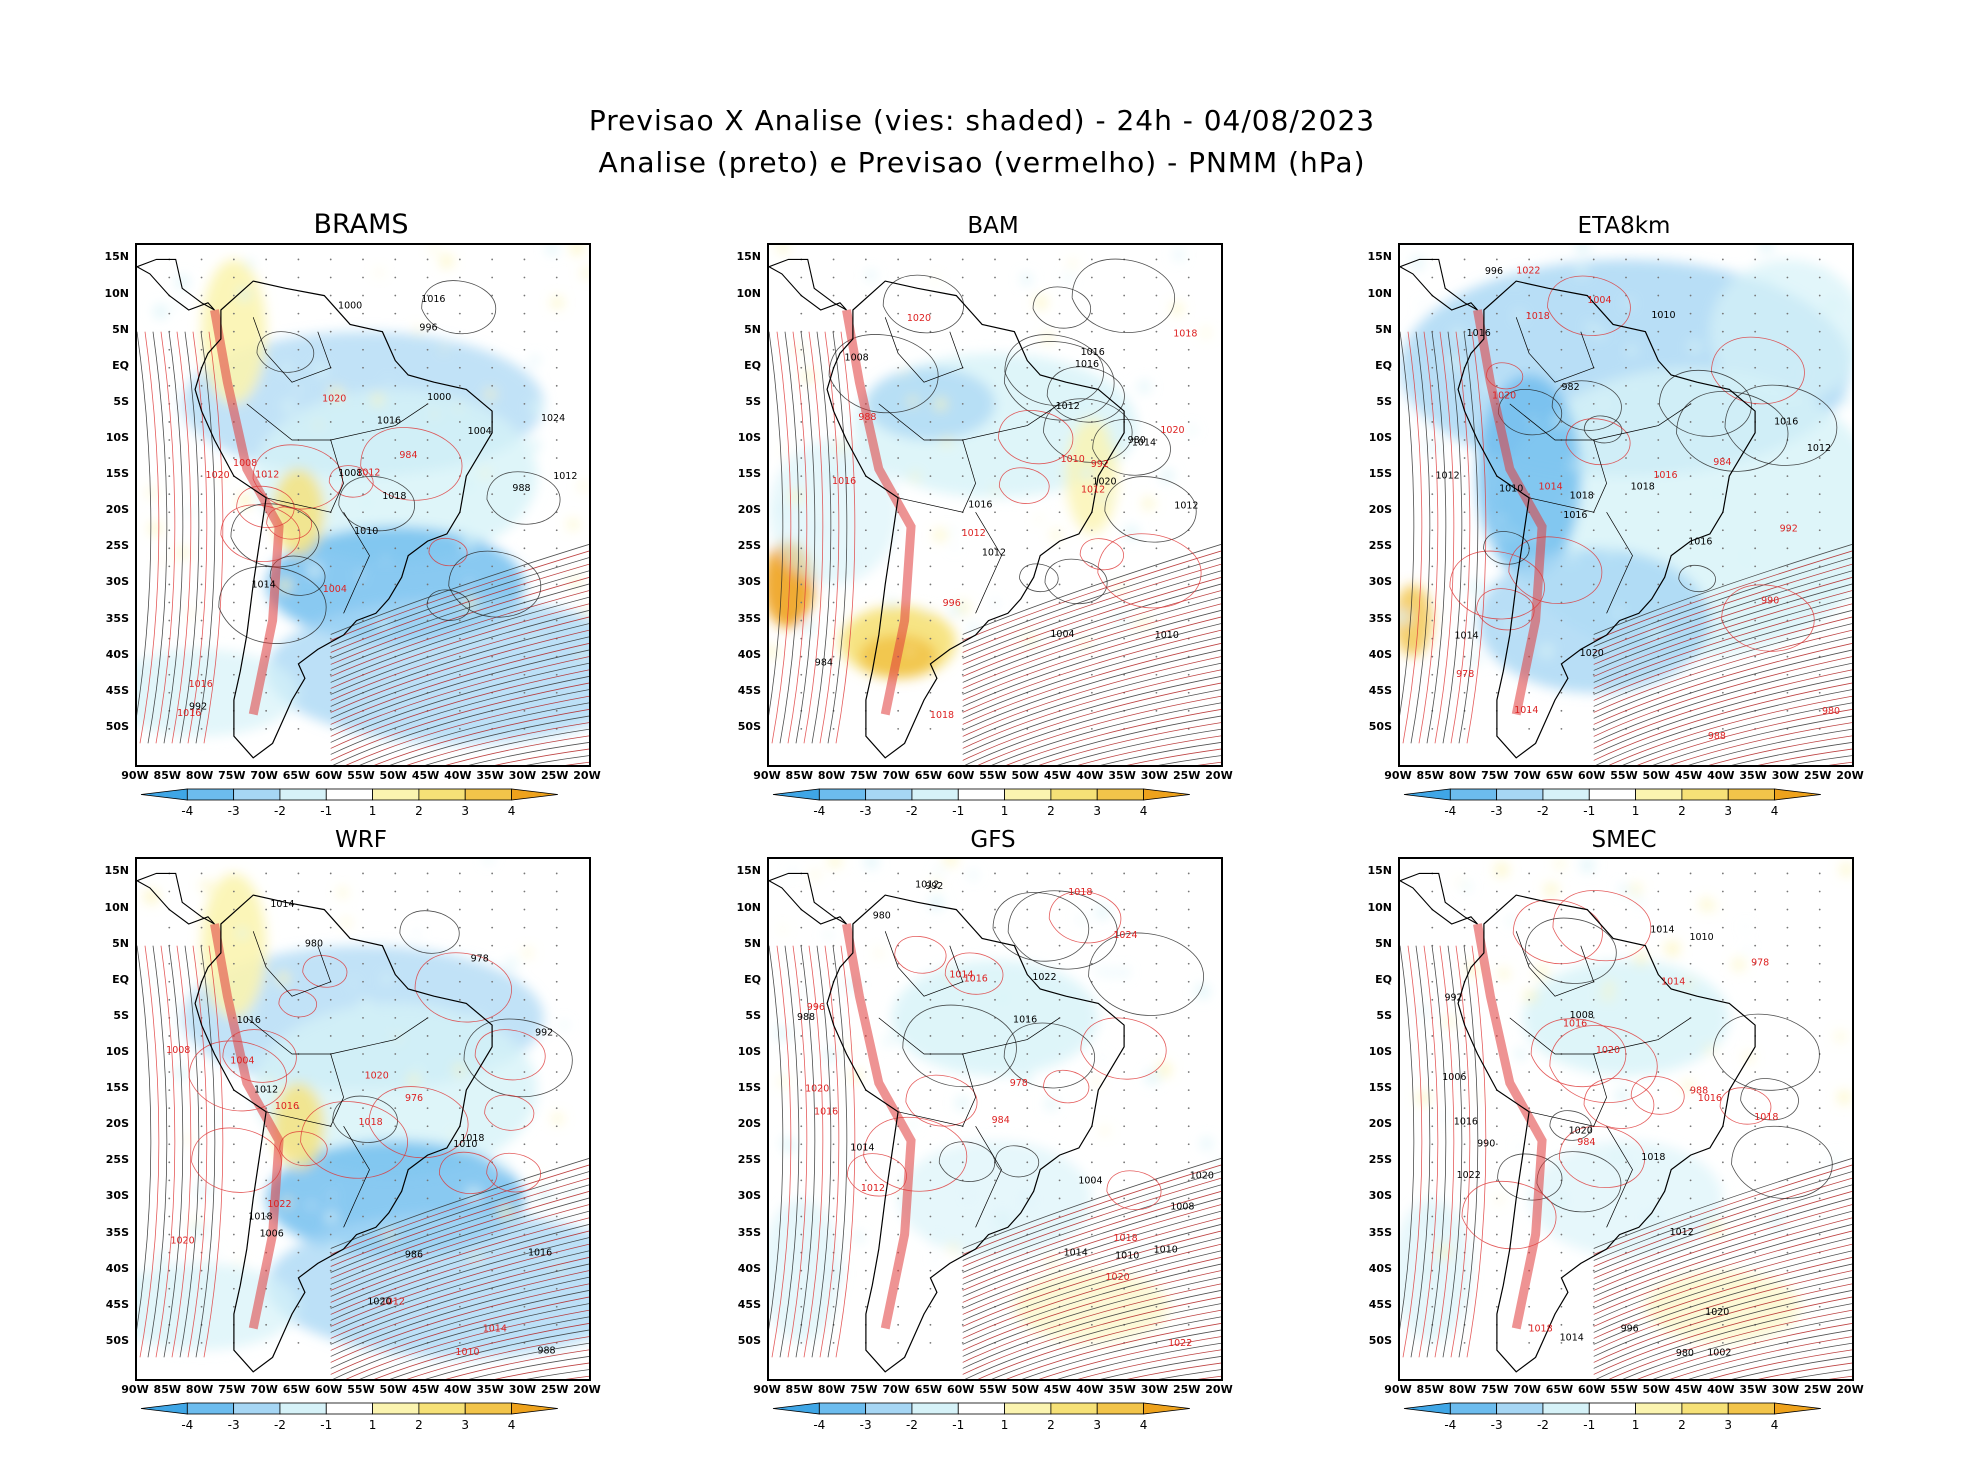  Describe the element at coordinates (361, 840) in the screenshot. I see `panel-title: WRF` at that location.